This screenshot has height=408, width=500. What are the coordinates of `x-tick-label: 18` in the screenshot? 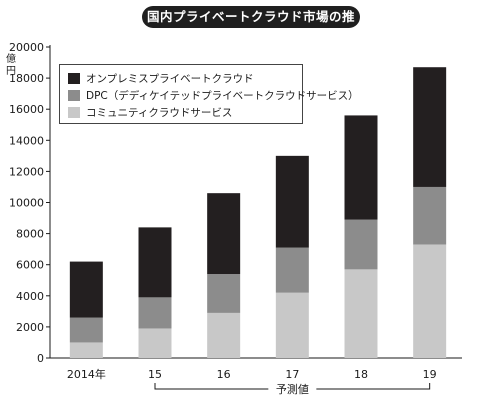 It's located at (361, 374).